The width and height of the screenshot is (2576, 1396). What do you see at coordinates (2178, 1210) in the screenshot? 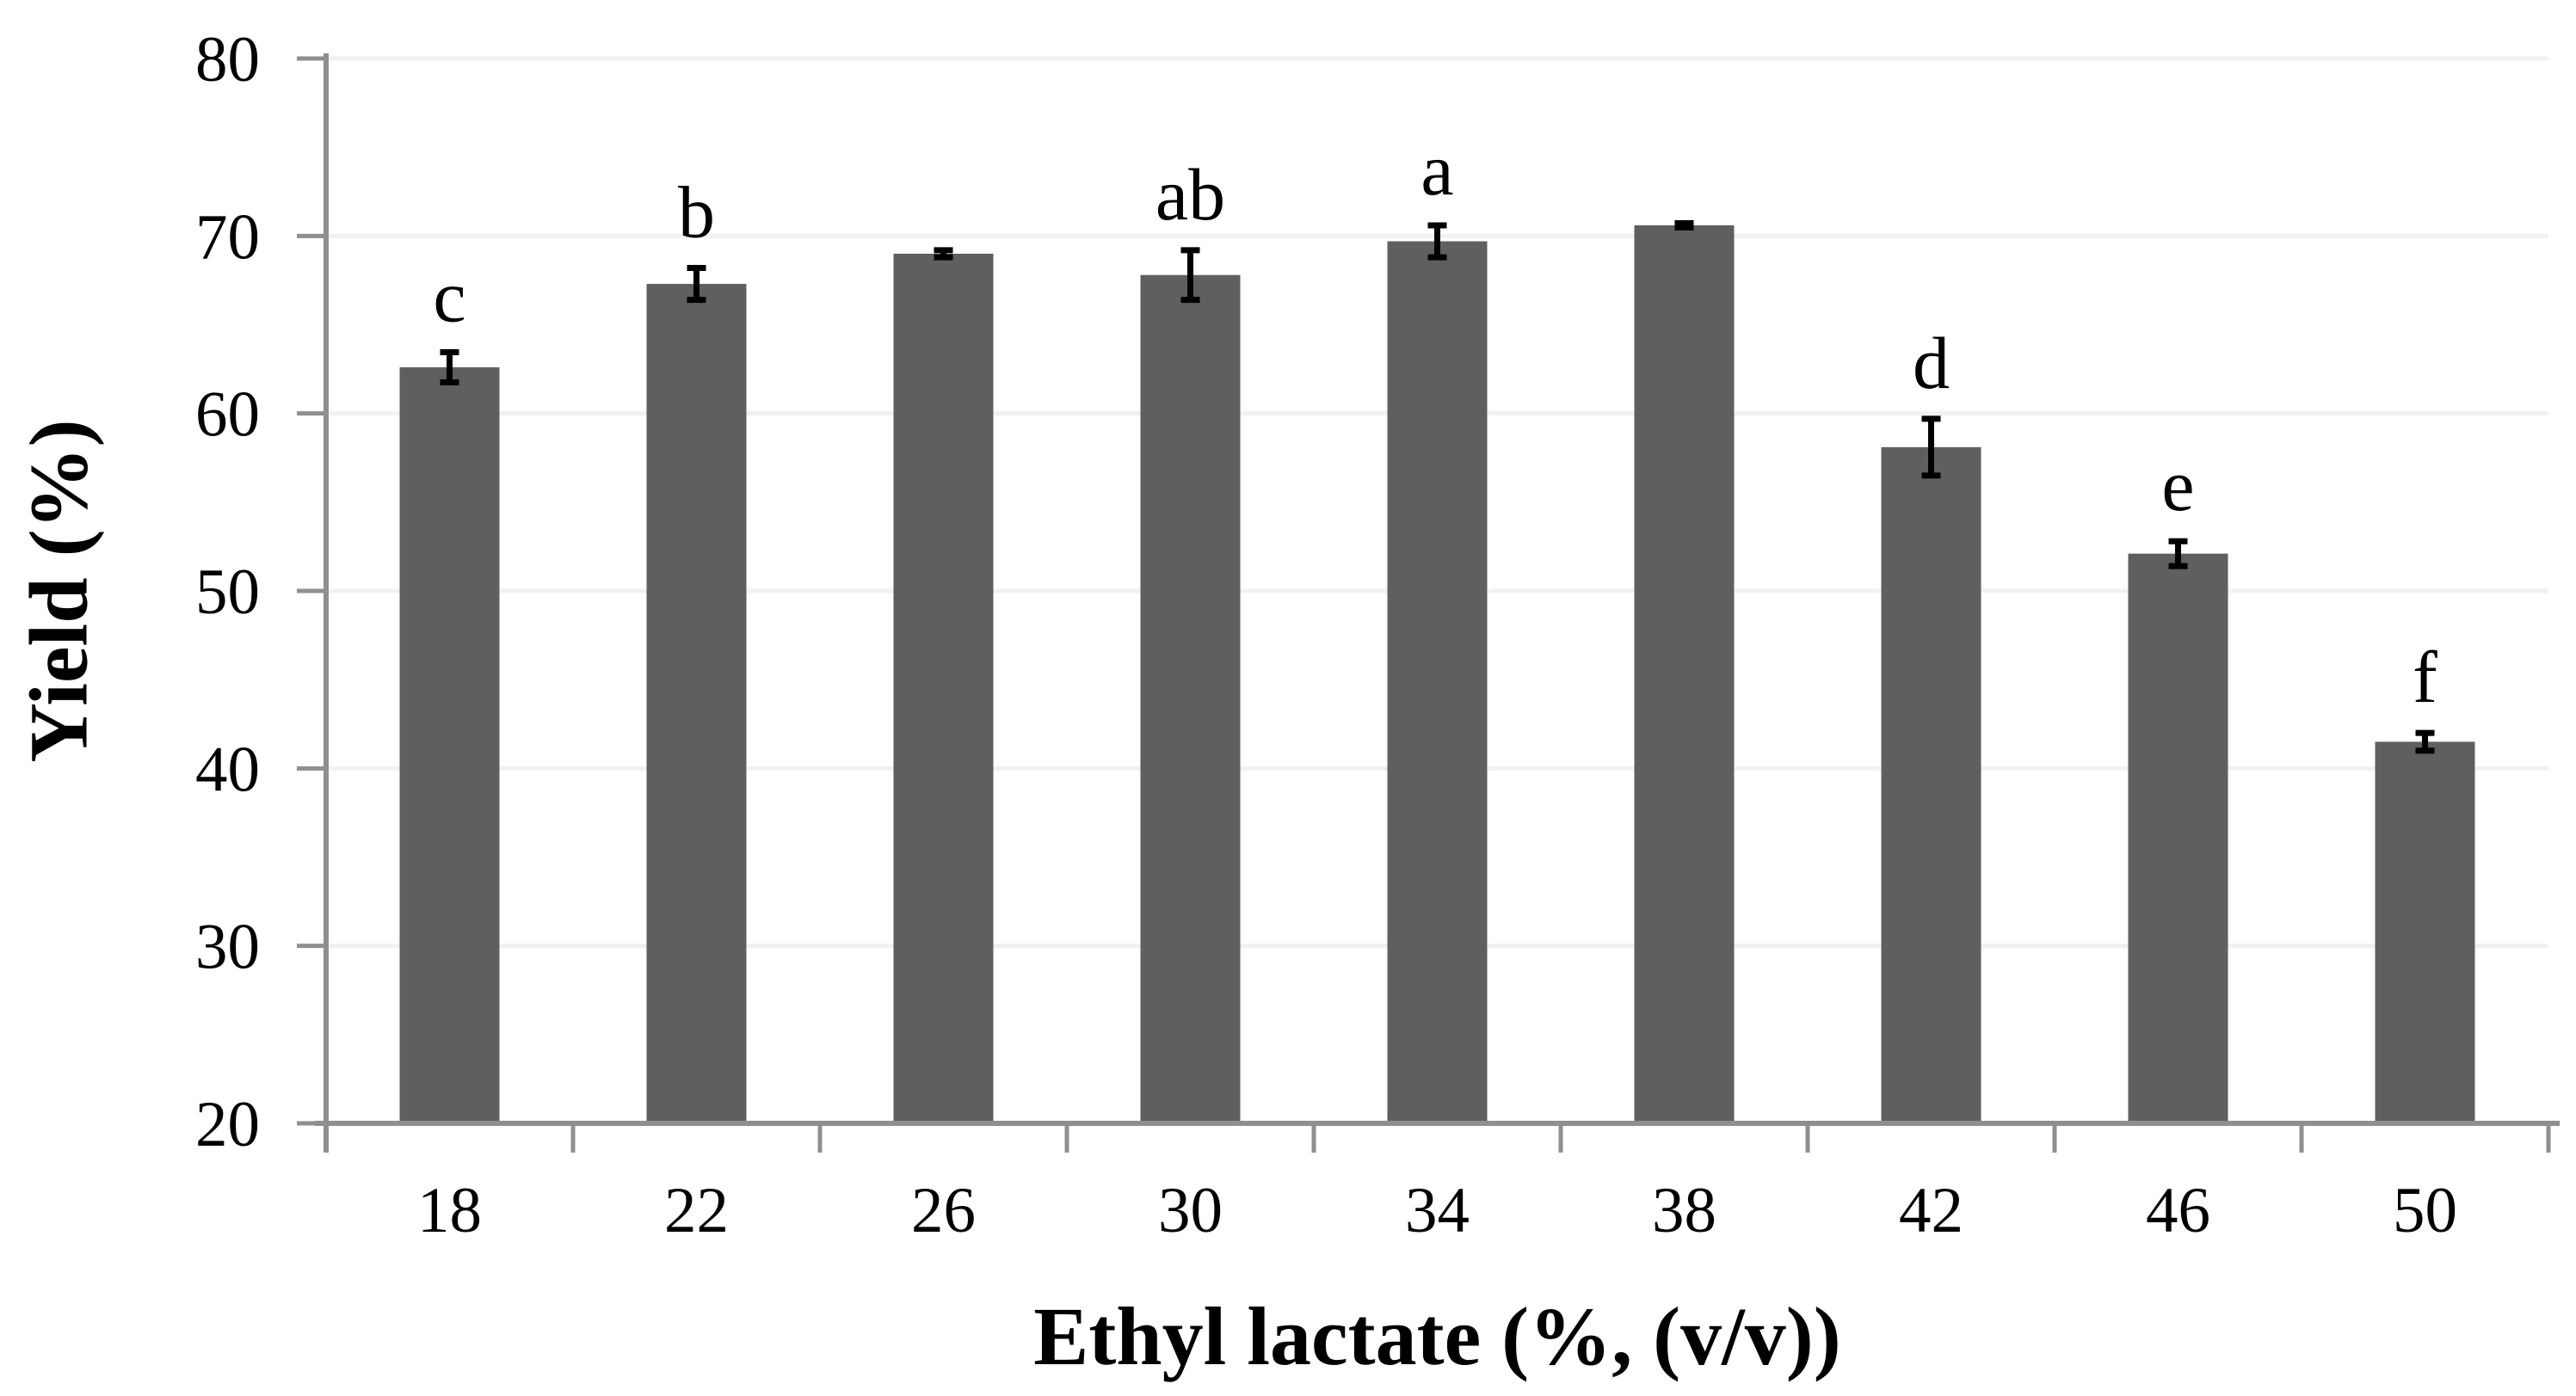
I see `x-tick-label-46: 46` at bounding box center [2178, 1210].